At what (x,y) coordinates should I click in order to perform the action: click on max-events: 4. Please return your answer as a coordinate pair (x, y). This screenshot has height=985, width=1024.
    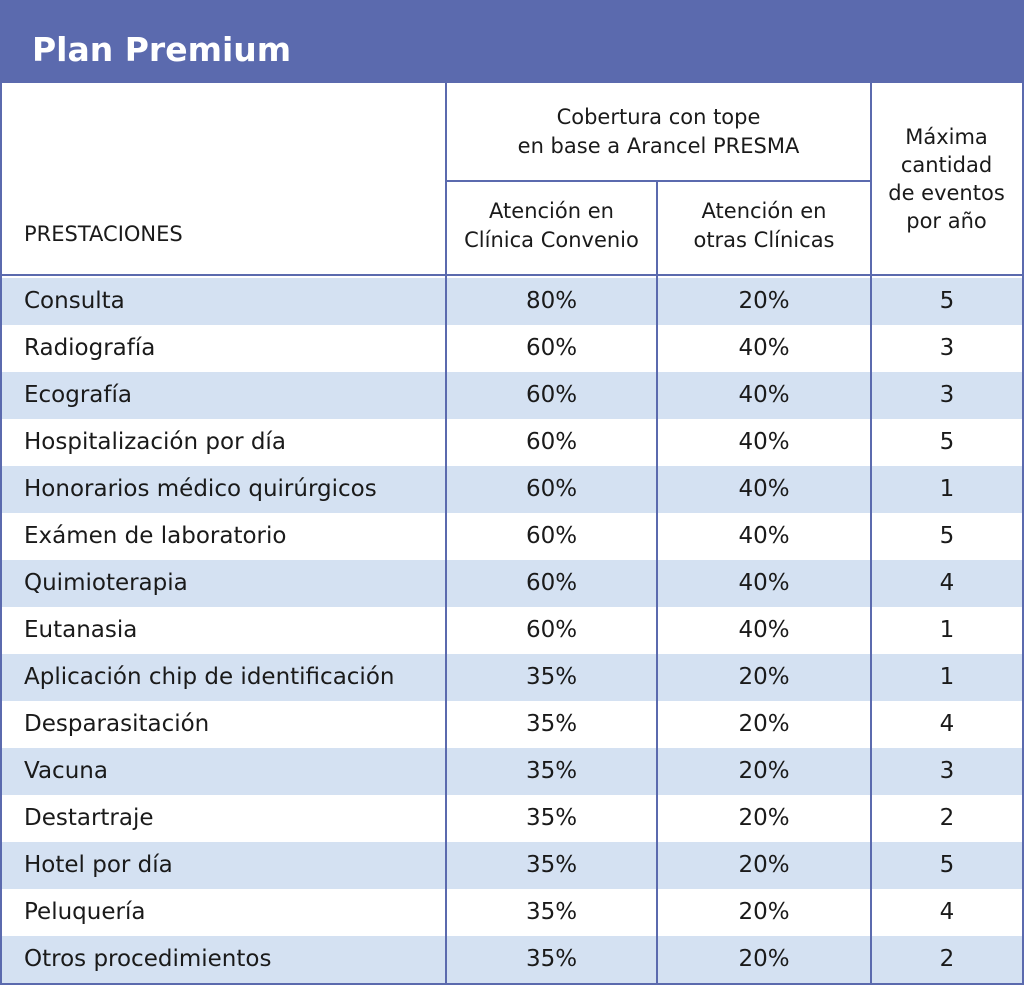
    Looking at the image, I should click on (947, 583).